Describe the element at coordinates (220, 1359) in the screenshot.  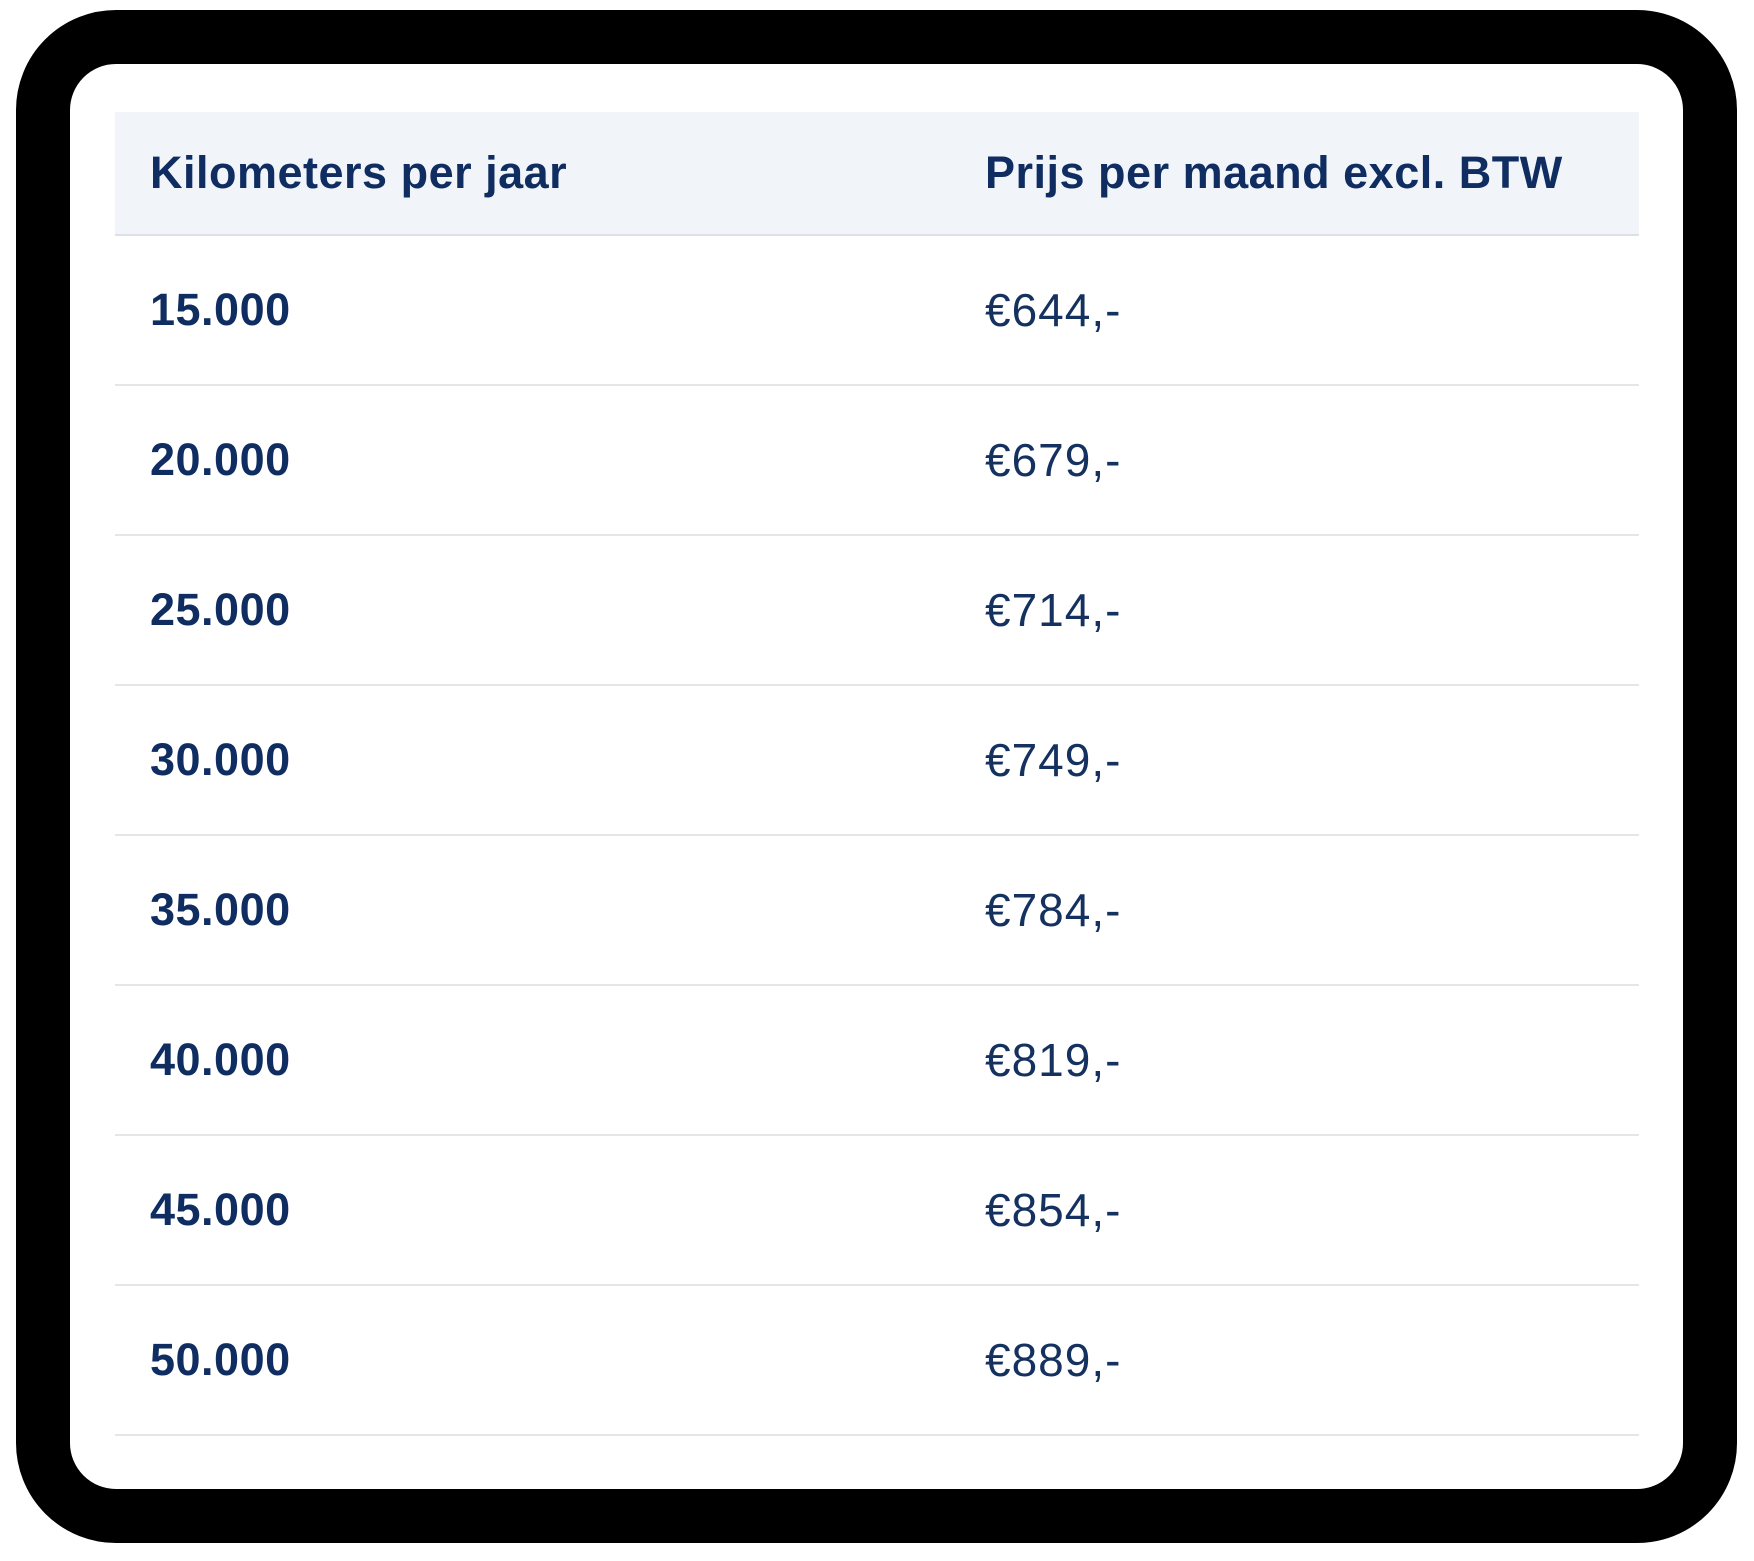
I see `km-value: 50.000` at that location.